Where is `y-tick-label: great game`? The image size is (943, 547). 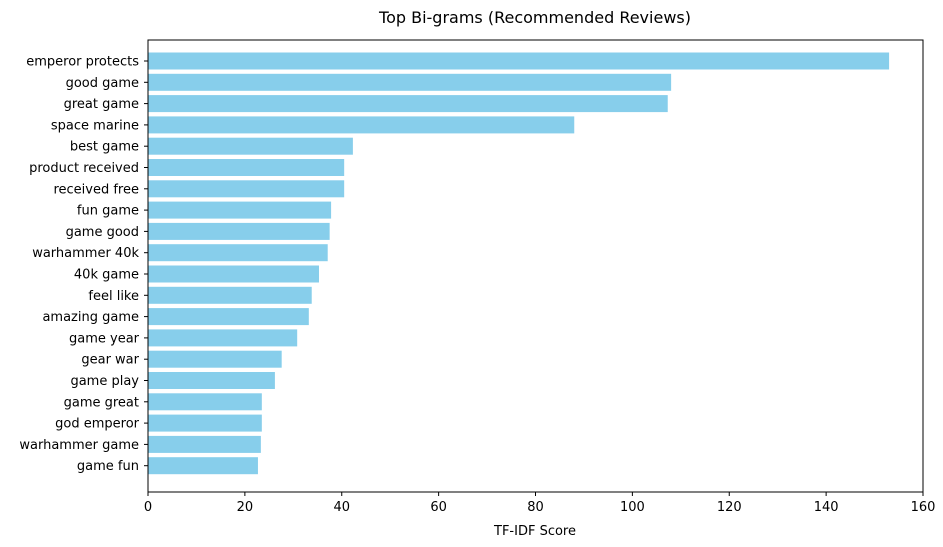
y-tick-label: great game is located at coordinates (101, 104).